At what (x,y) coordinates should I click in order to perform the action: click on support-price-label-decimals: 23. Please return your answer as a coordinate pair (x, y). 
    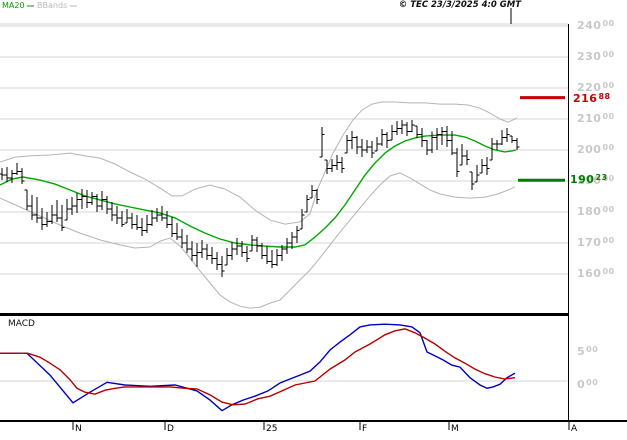
    Looking at the image, I should click on (601, 178).